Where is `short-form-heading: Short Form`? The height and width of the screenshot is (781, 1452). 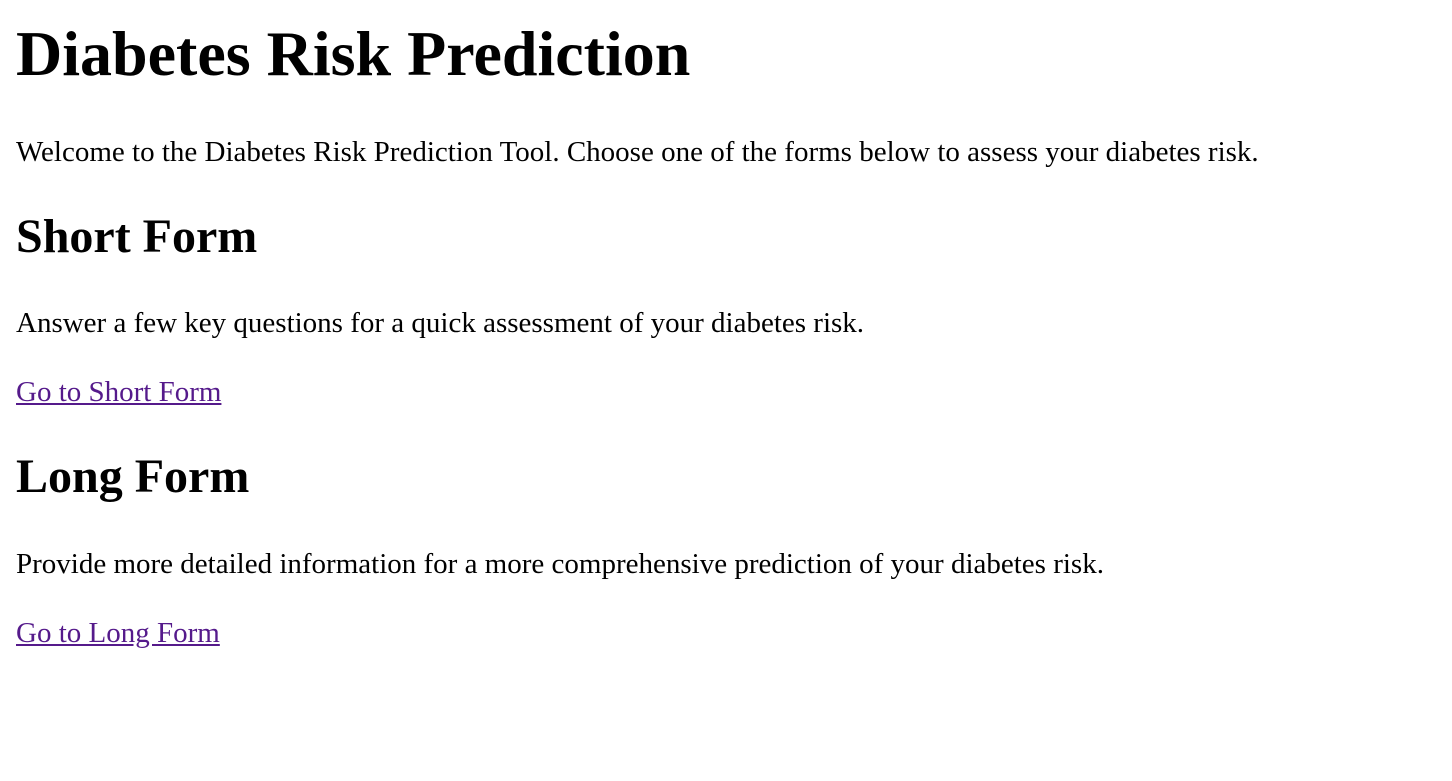 short-form-heading: Short Form is located at coordinates (137, 236).